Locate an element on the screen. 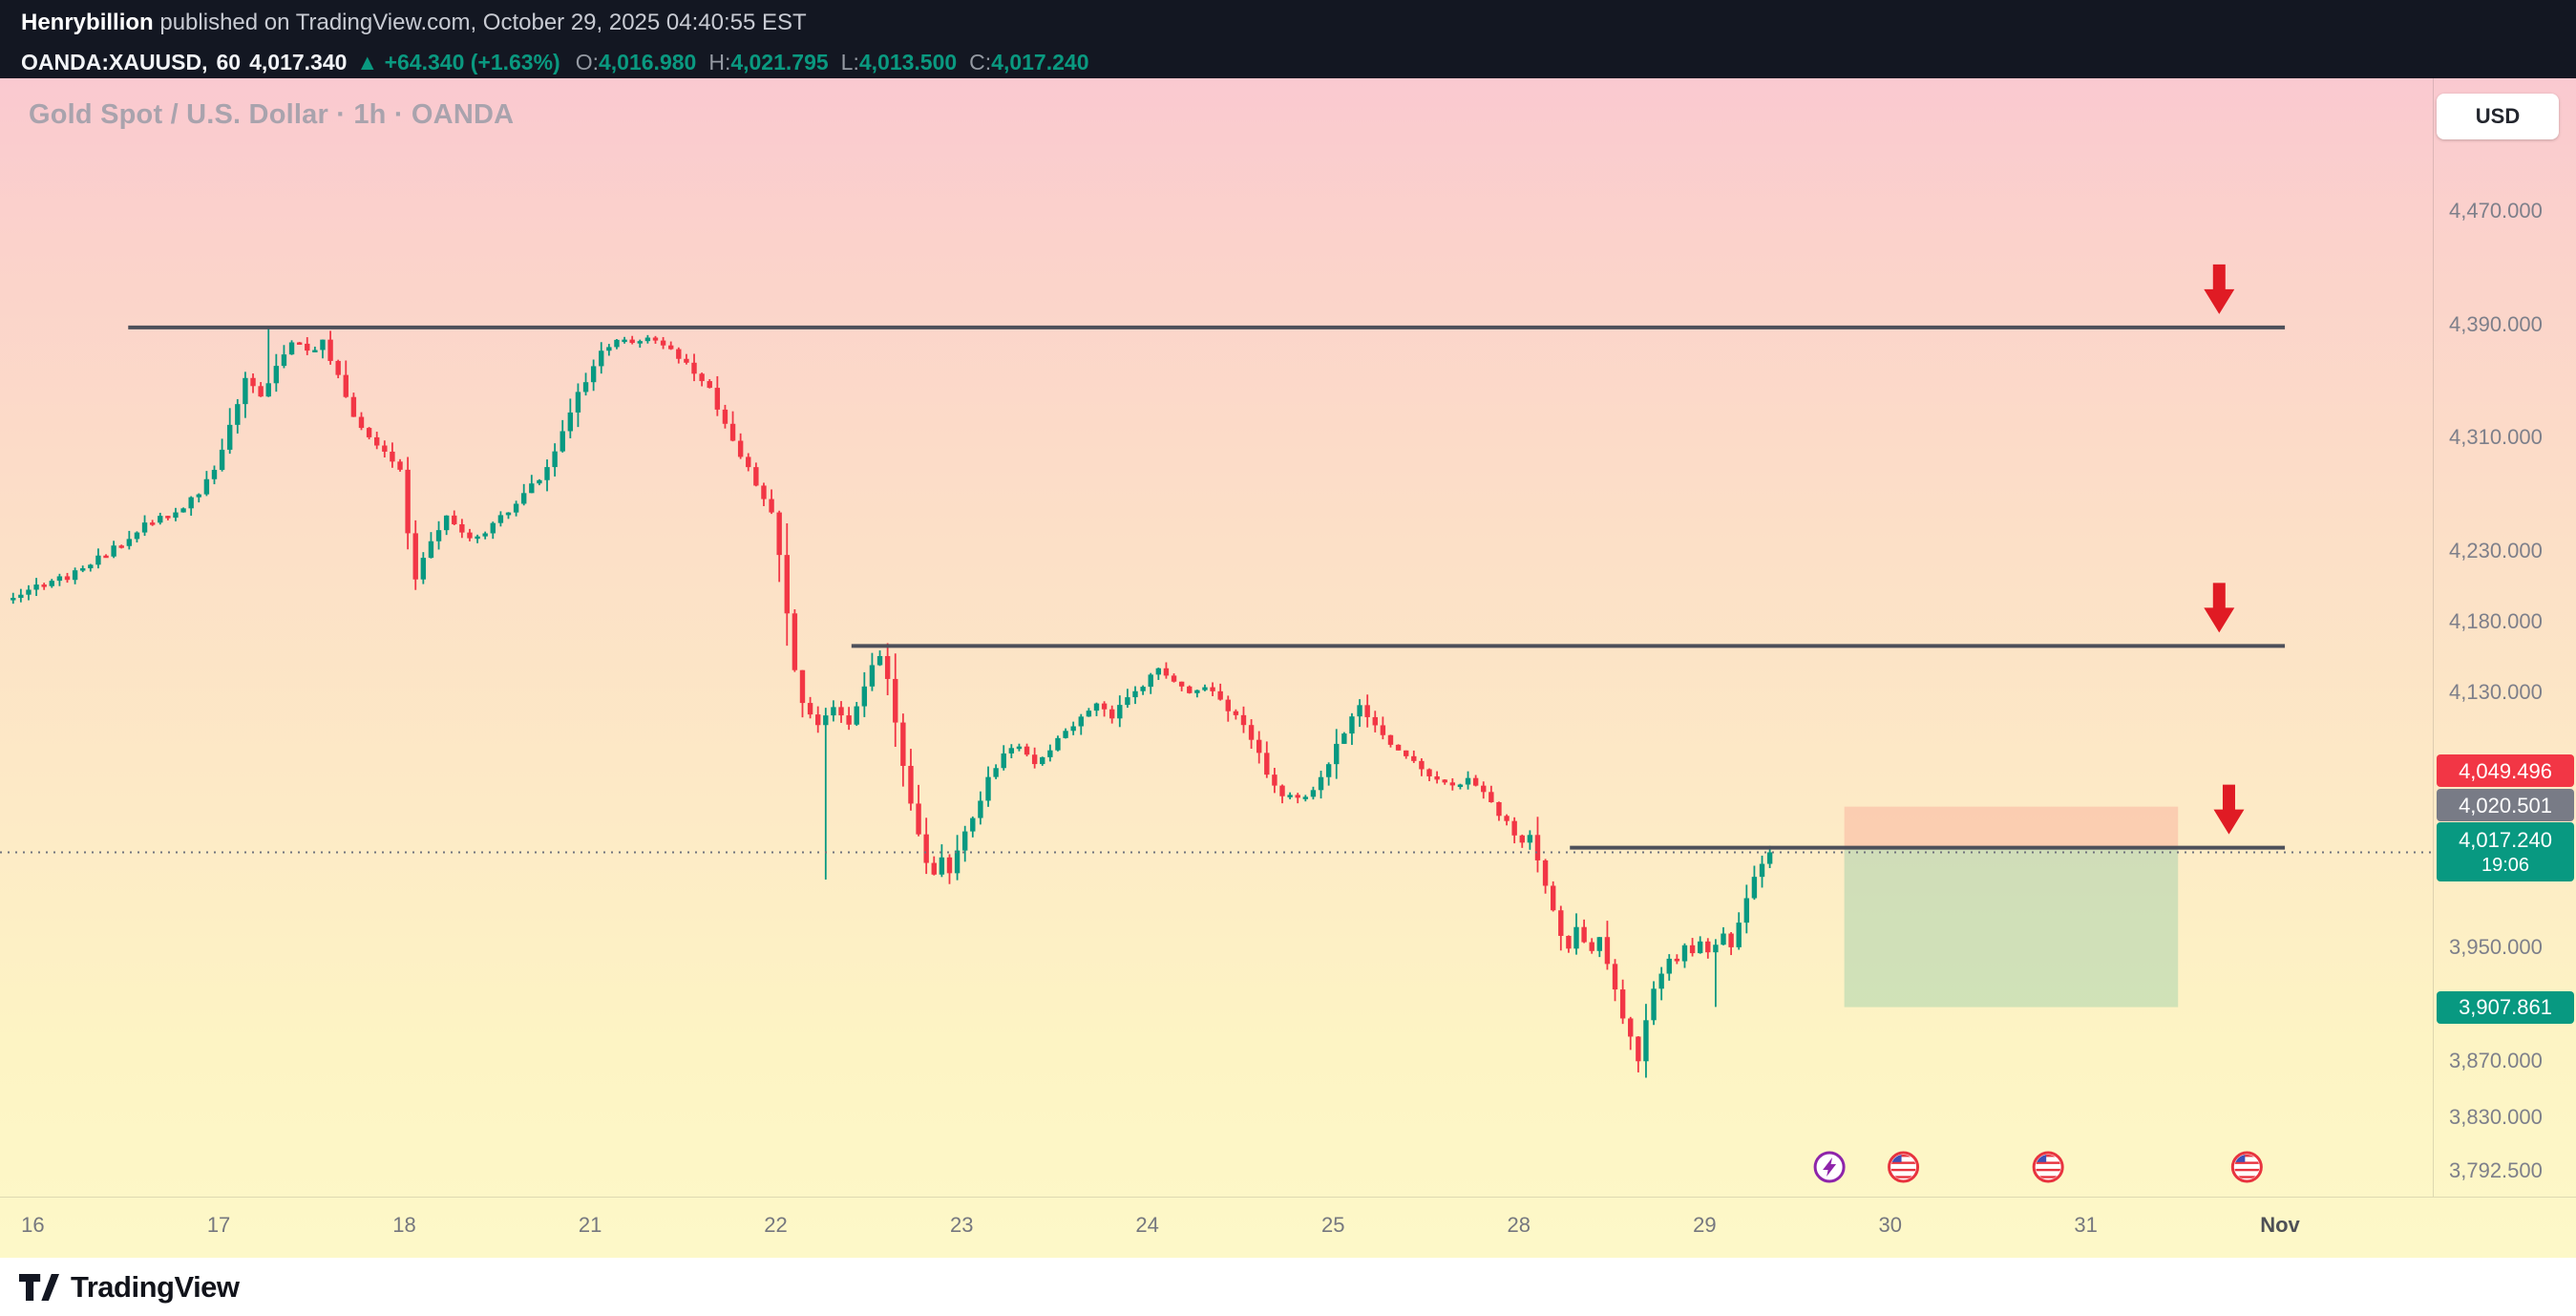  zone-upper-red is located at coordinates (2011, 827).